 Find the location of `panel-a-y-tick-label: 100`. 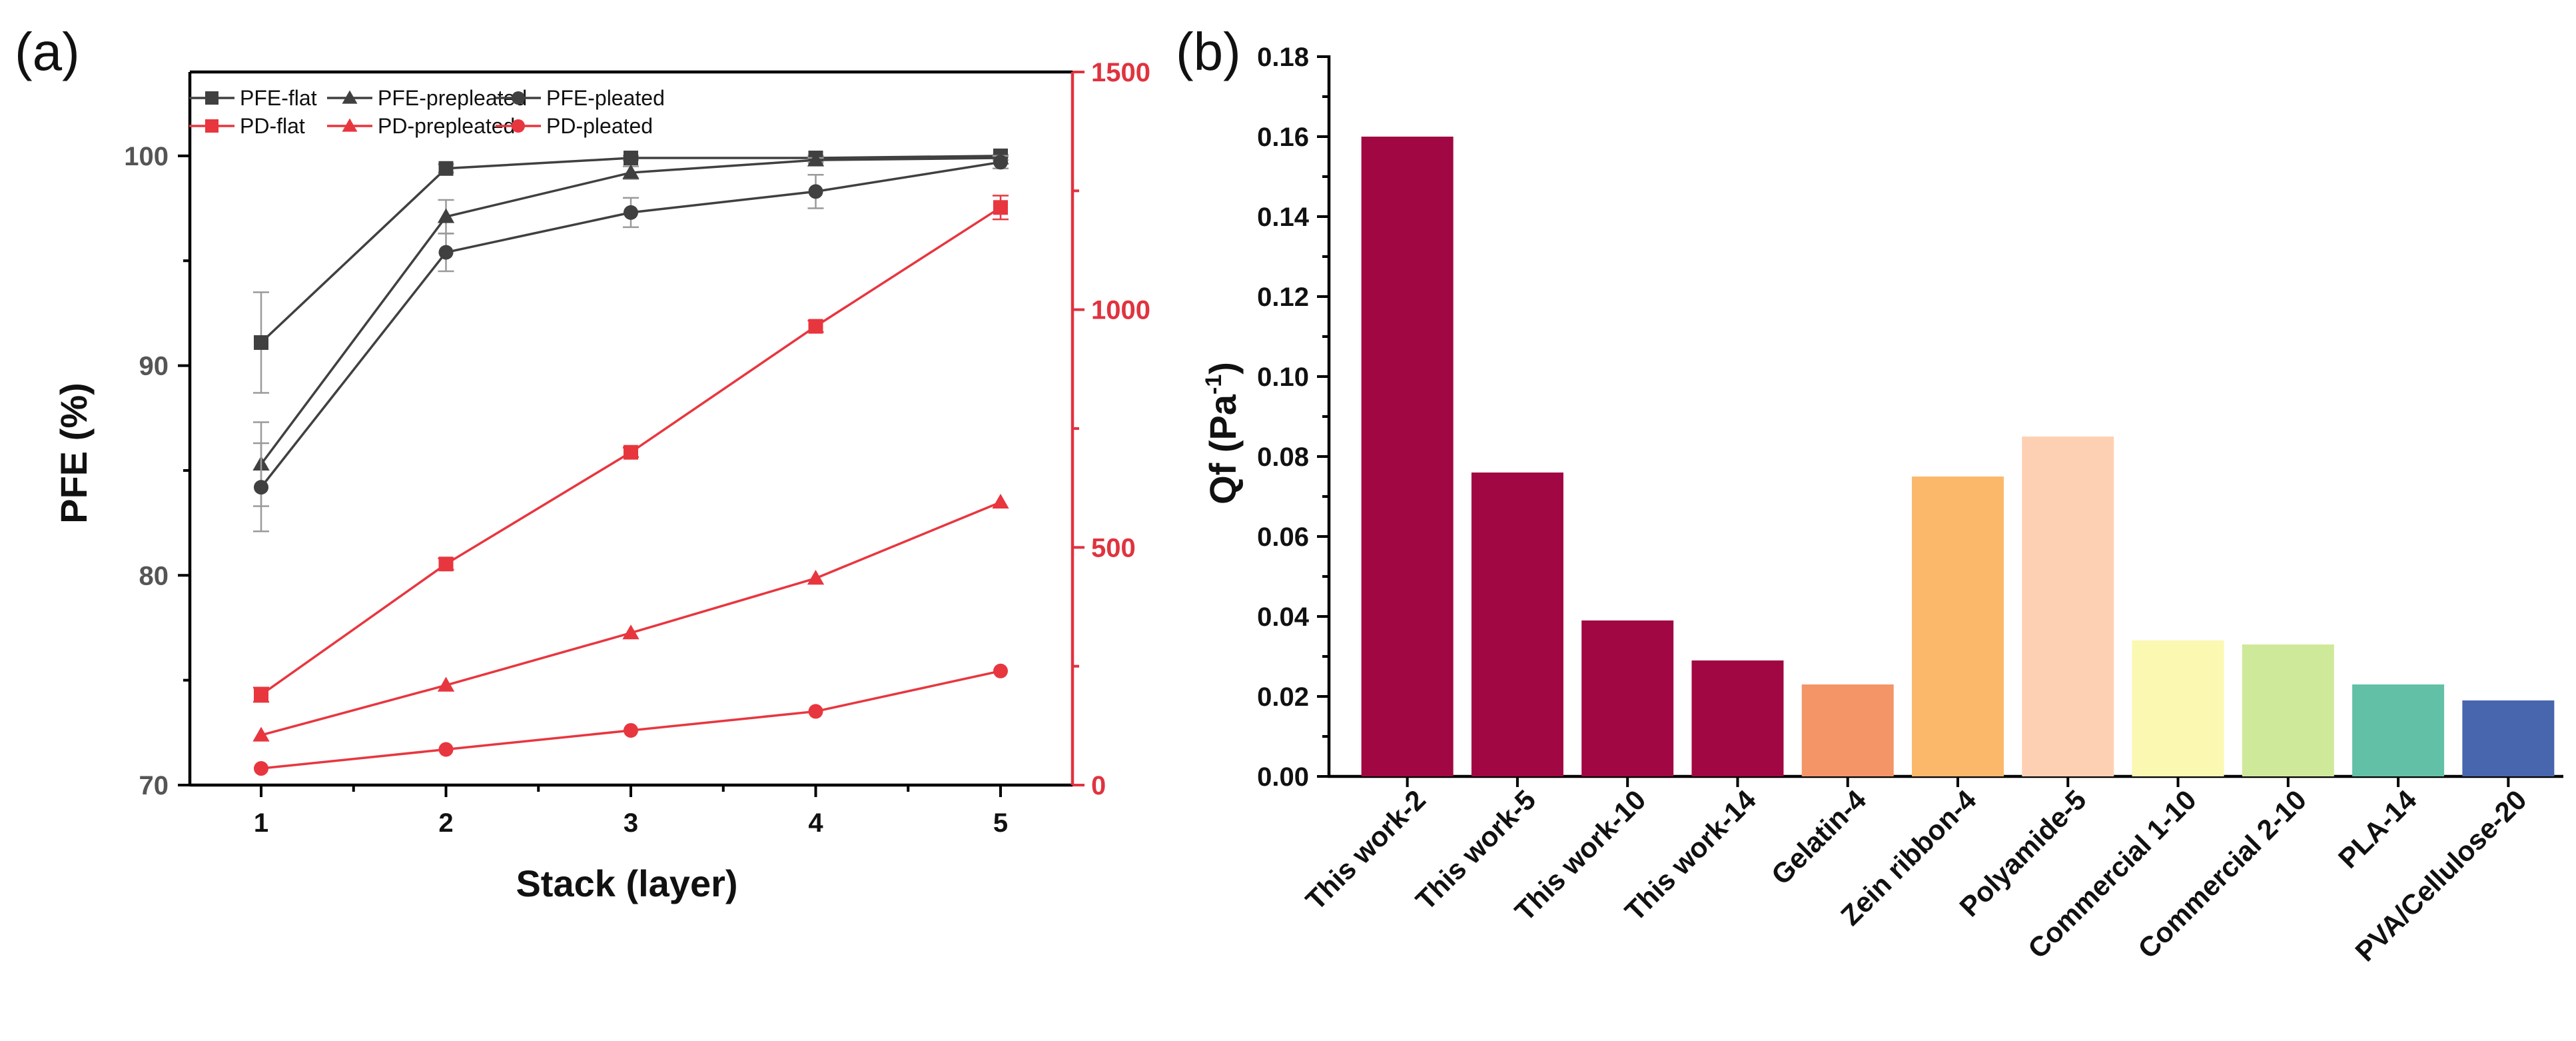

panel-a-y-tick-label: 100 is located at coordinates (146, 157).